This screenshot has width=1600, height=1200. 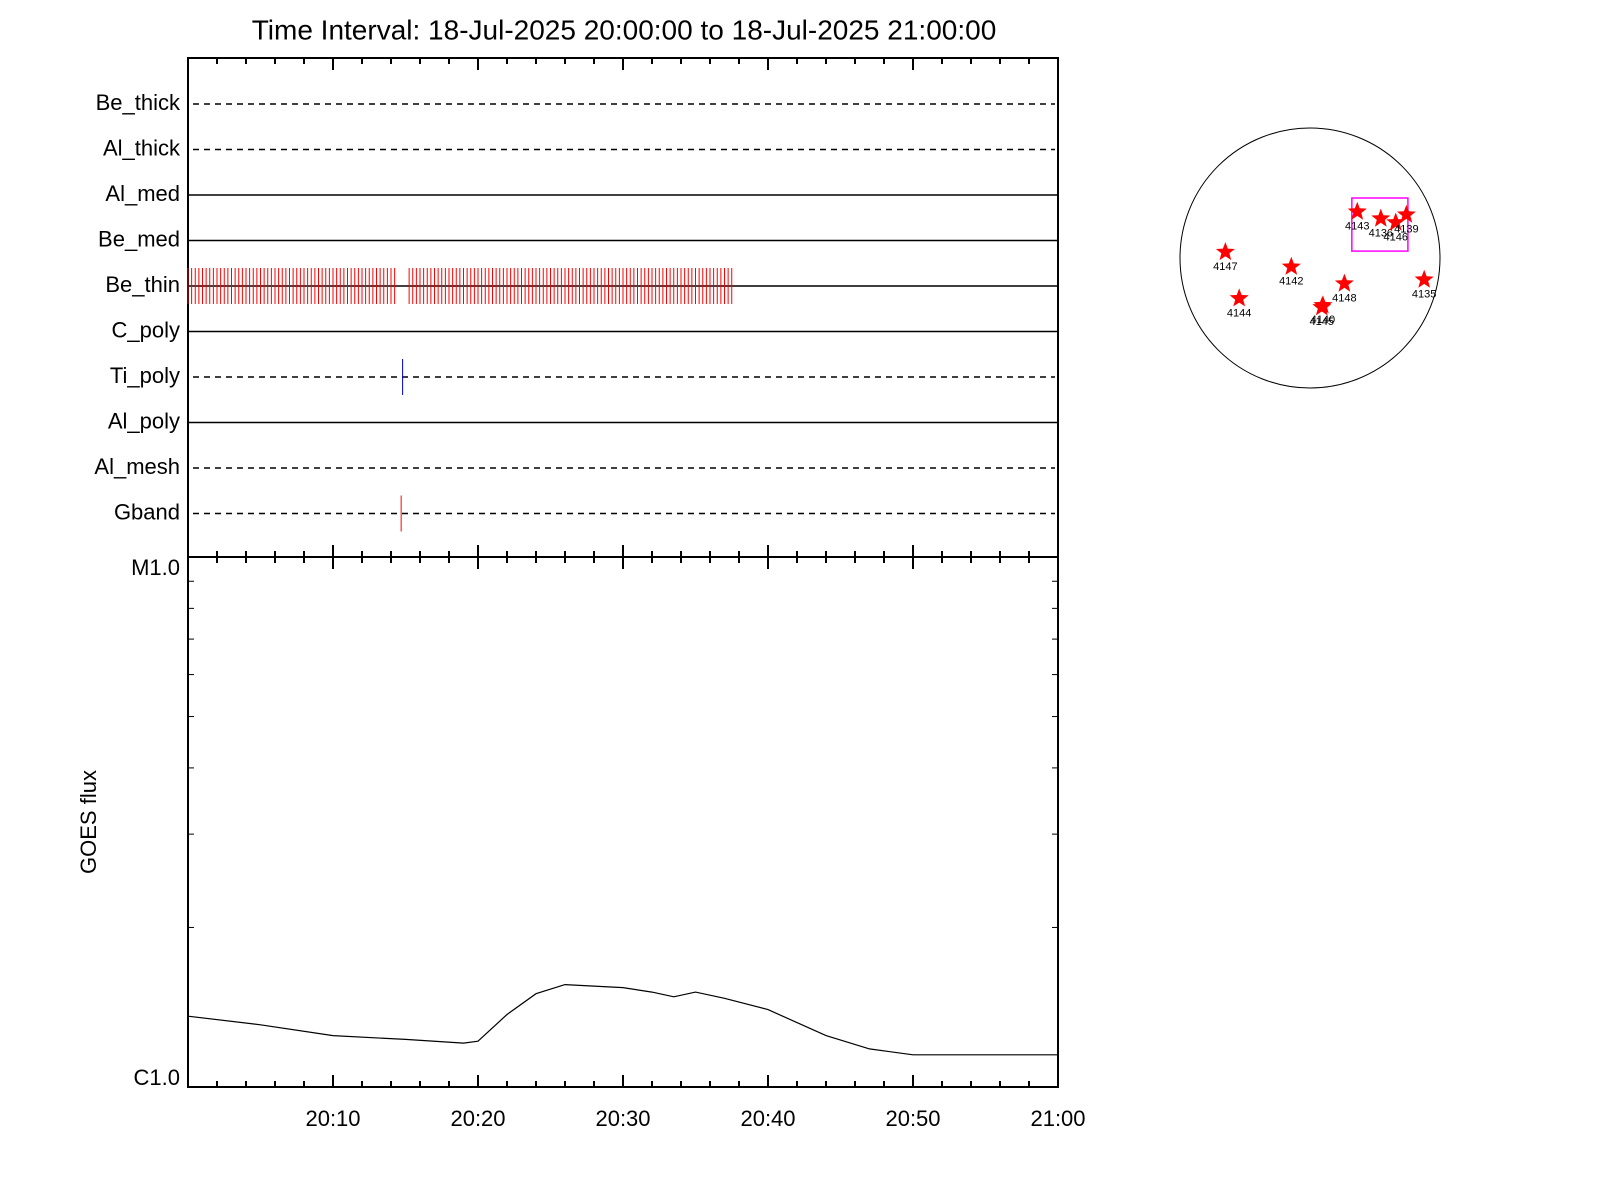 I want to click on y-axis-label: GOES flux, so click(x=88, y=822).